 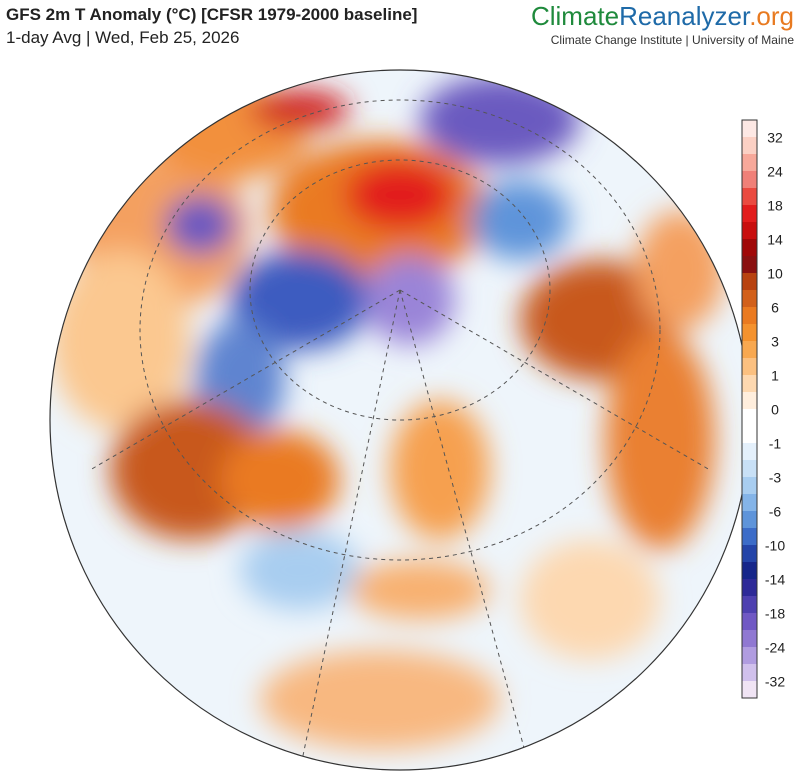 I want to click on colorbar-label: 32, so click(x=775, y=138).